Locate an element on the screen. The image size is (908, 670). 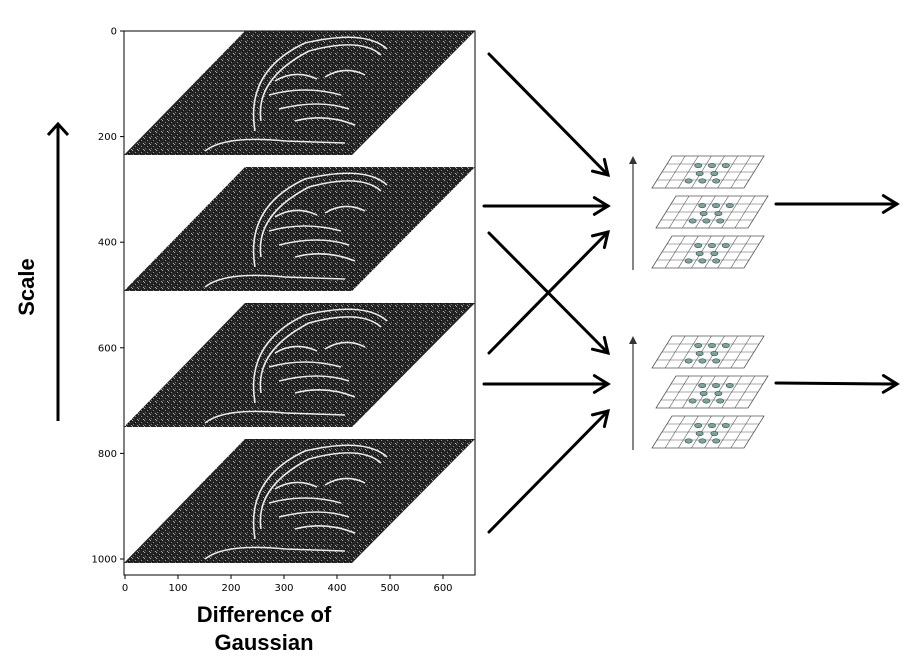
scale-arrow is located at coordinates (58, 271).